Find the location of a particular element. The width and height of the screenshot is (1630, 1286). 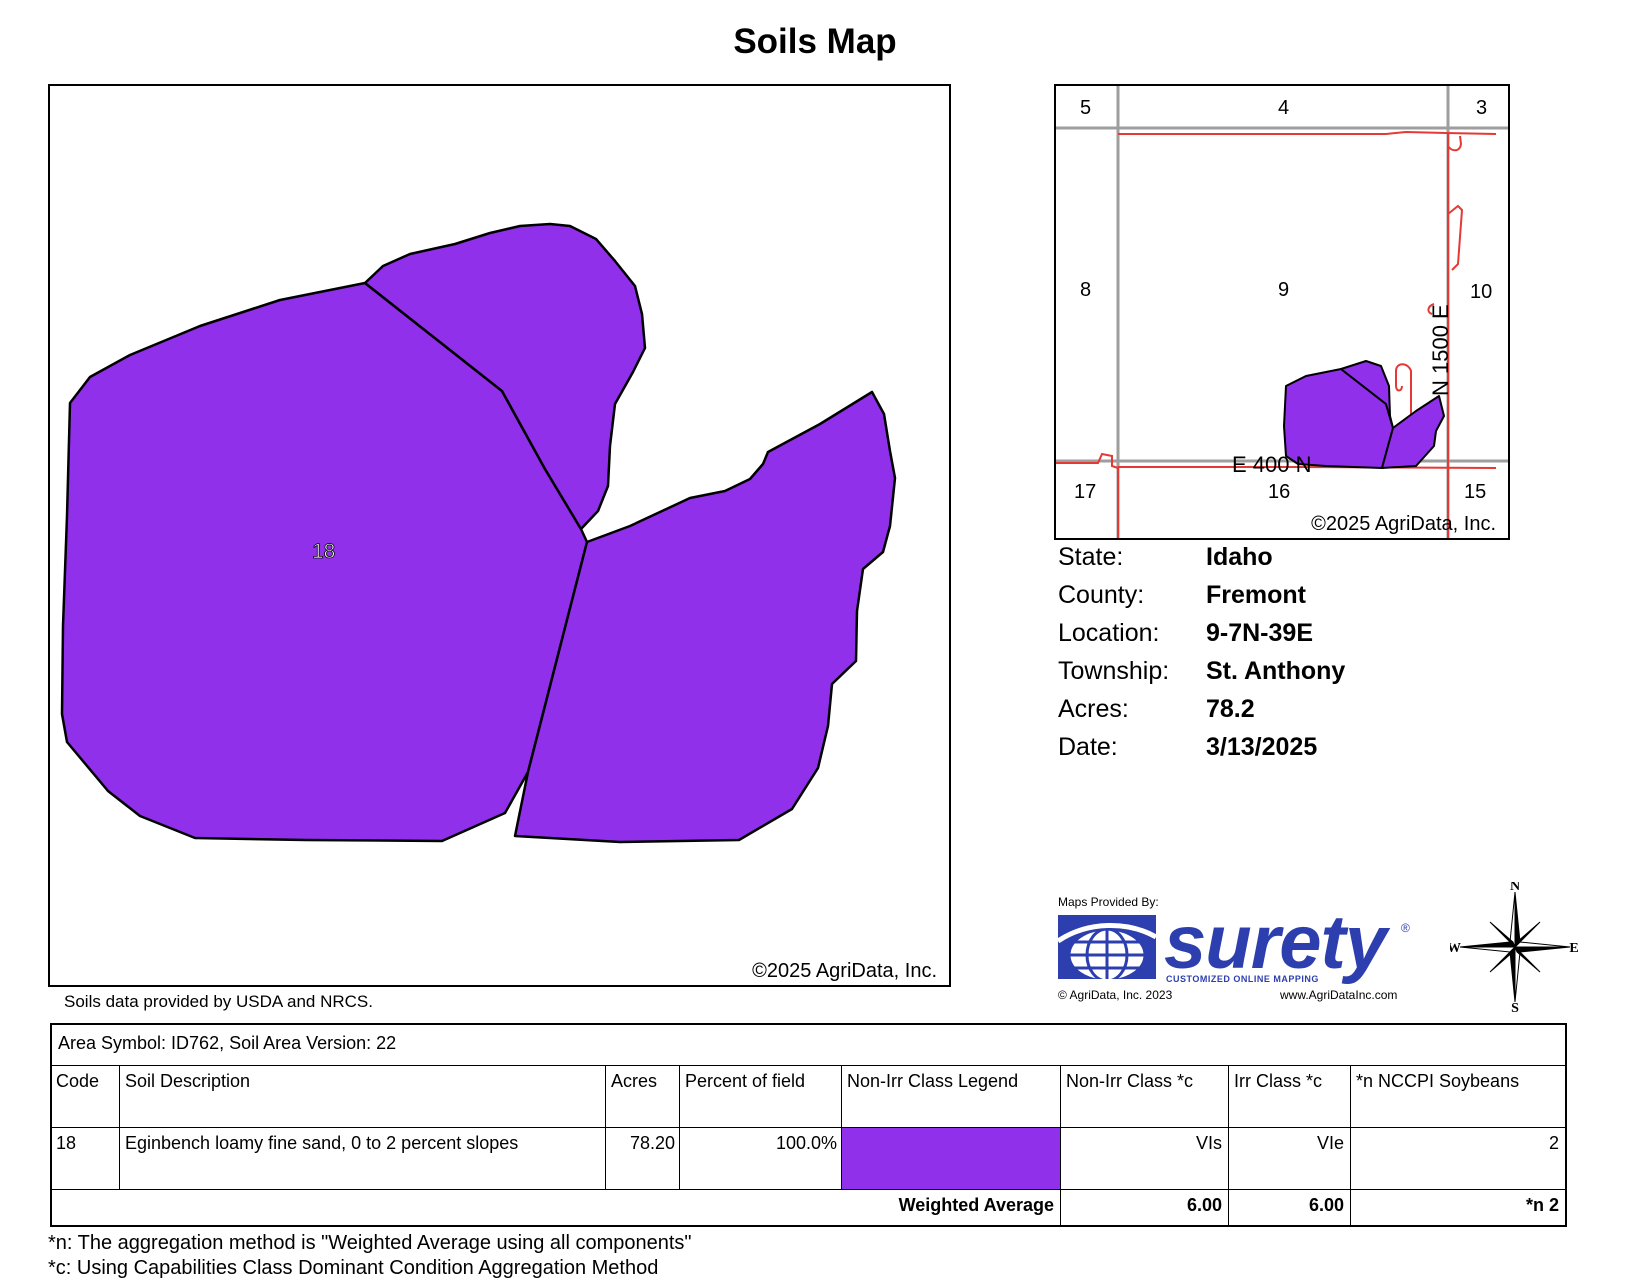

logo-url: www.AgriDataInc.com is located at coordinates (1339, 995).